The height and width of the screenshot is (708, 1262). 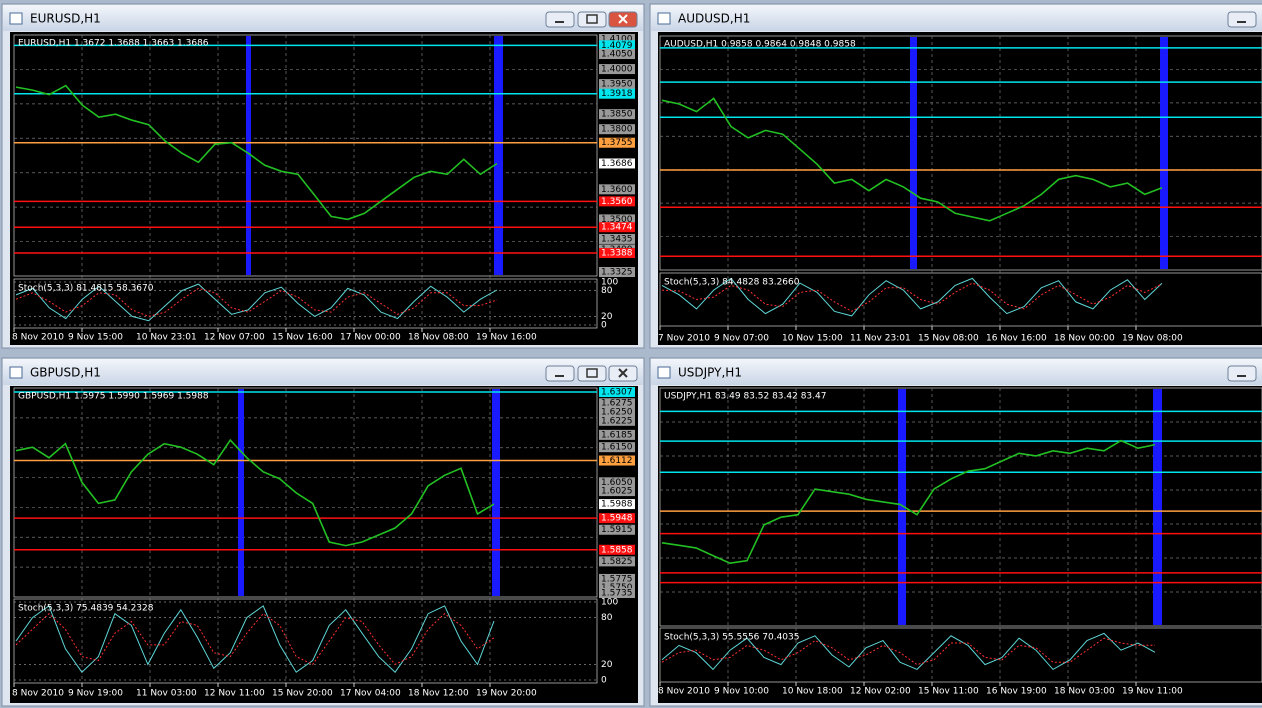 What do you see at coordinates (438, 694) in the screenshot?
I see `date-label: 18 Nov 12:00` at bounding box center [438, 694].